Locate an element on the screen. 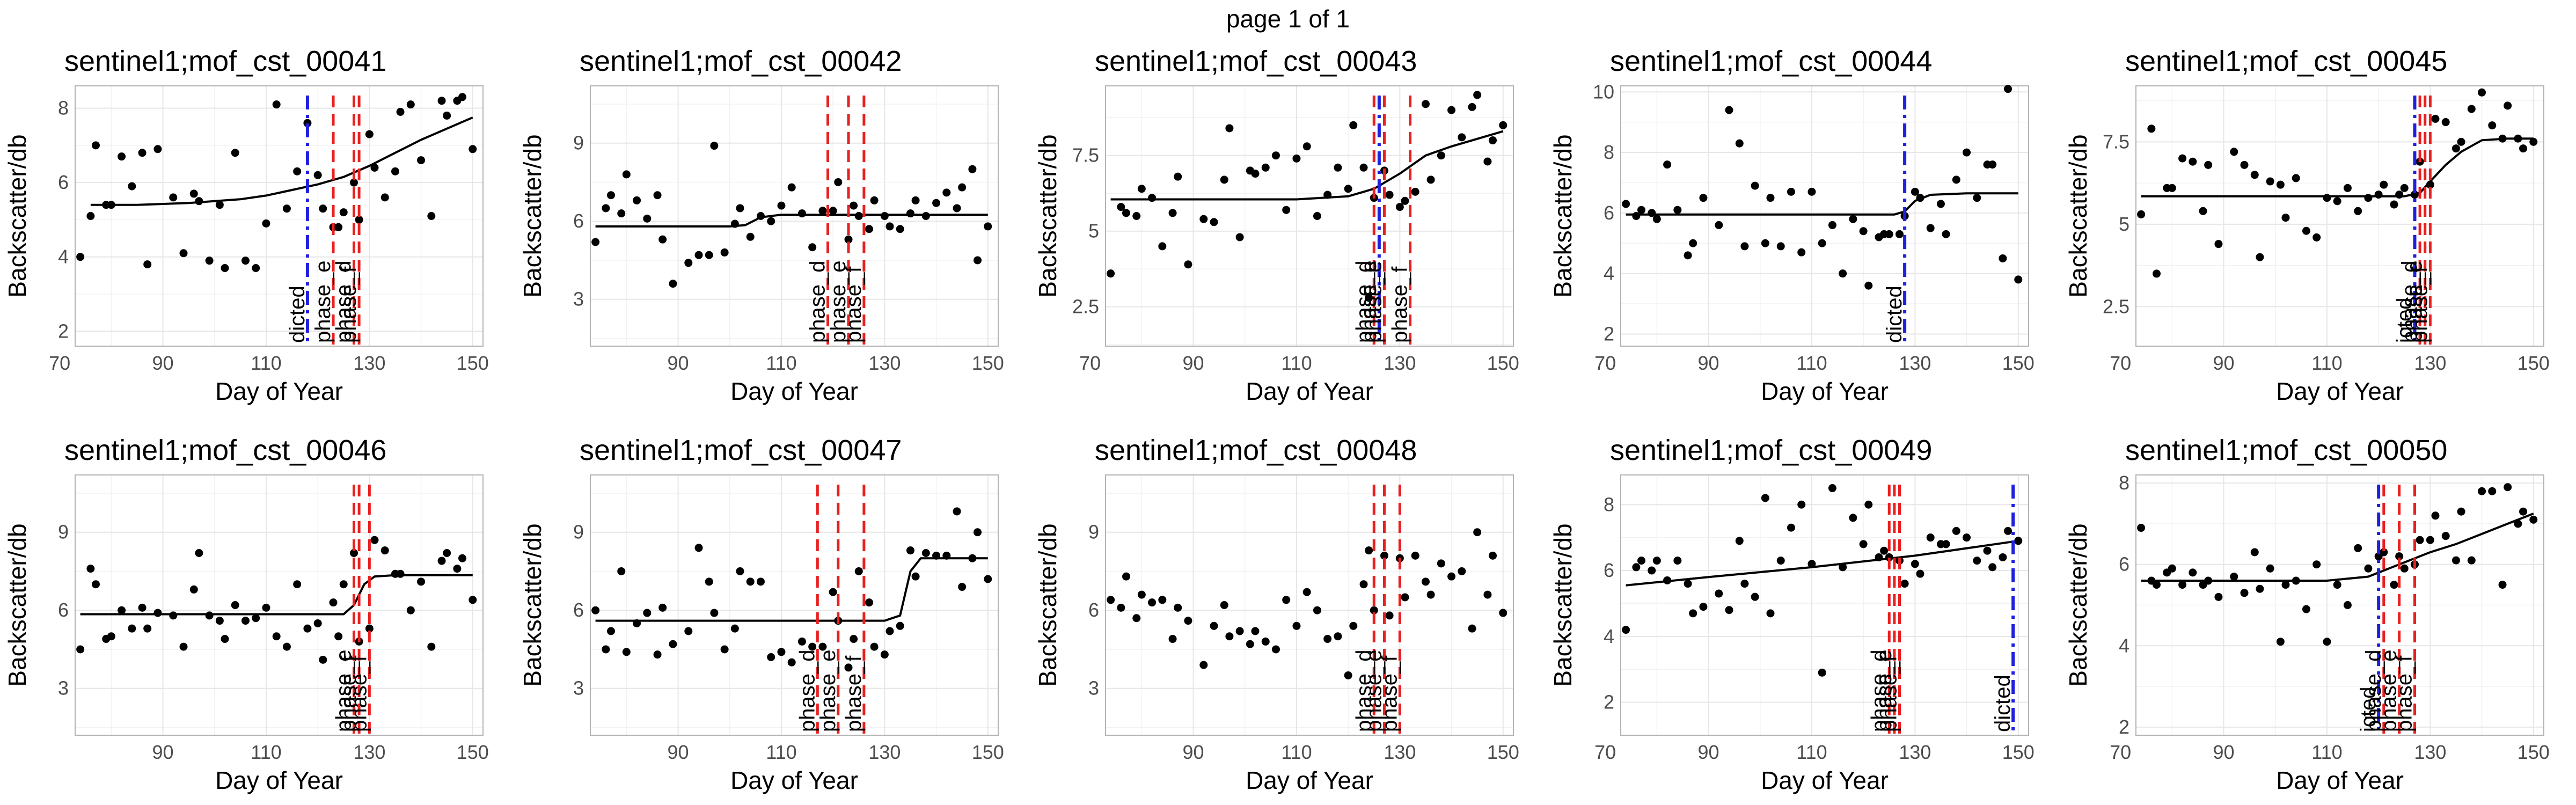  y-tick-label: 5 is located at coordinates (2124, 224).